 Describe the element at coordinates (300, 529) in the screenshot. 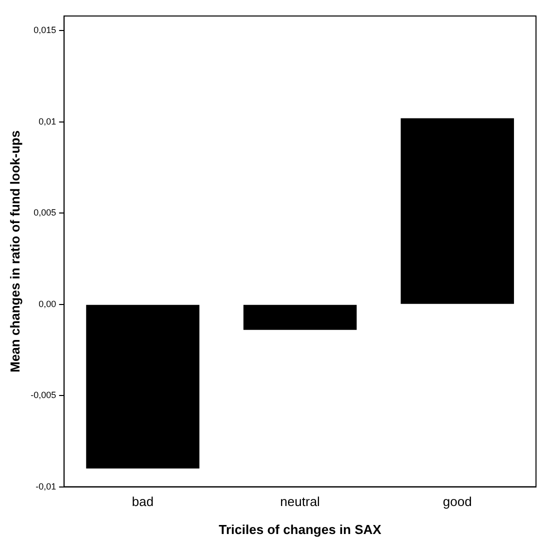

I see `x-axis-title: Triciles of changes in SAX` at that location.